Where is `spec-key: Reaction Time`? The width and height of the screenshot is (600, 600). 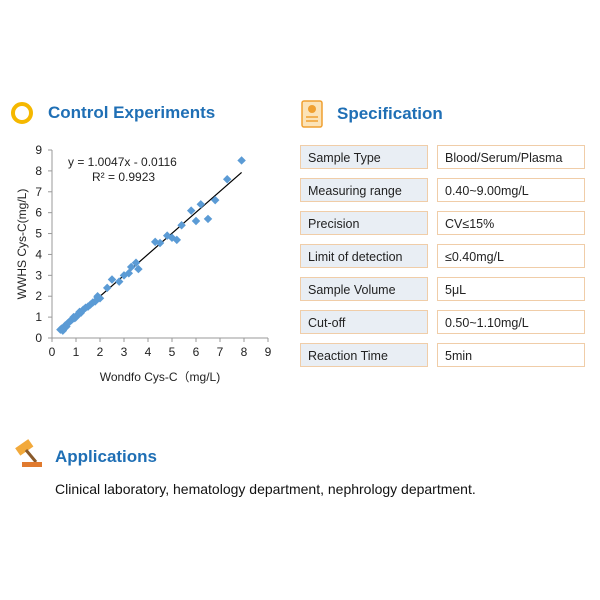
spec-key: Reaction Time is located at coordinates (364, 355).